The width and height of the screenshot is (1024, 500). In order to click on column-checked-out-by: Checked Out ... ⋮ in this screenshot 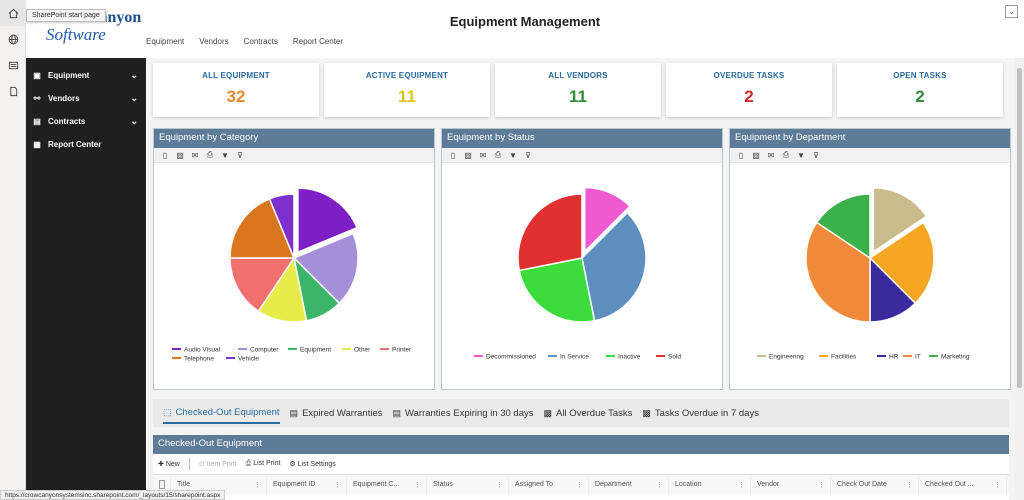, I will do `click(963, 484)`.